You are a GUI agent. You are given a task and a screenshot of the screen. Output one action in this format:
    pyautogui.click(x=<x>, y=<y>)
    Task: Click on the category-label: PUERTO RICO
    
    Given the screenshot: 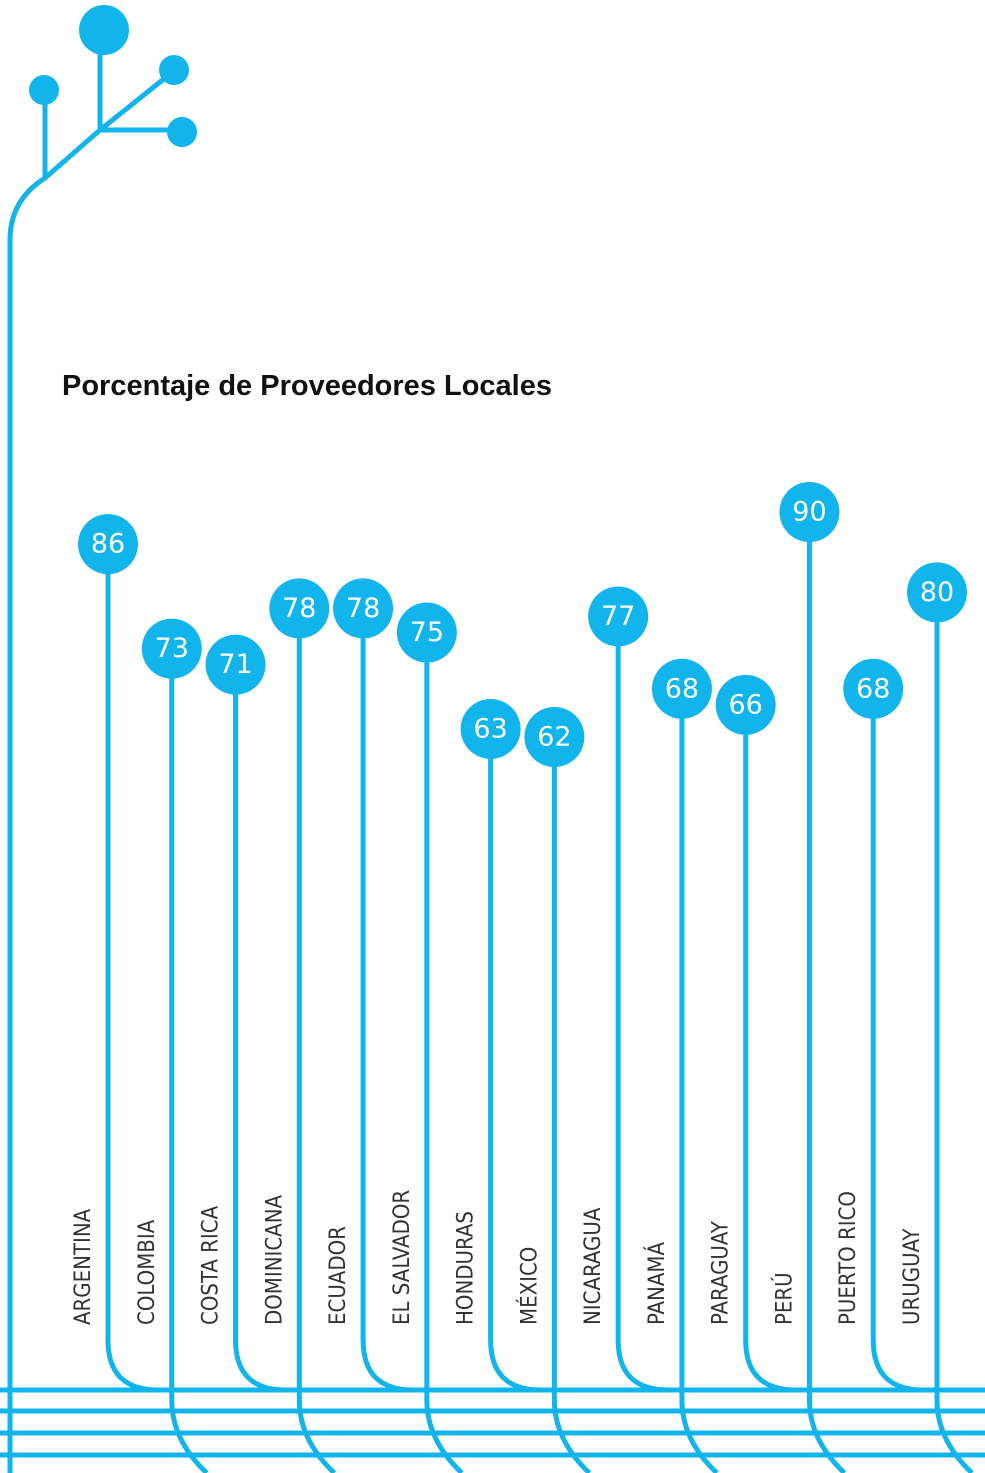 What is the action you would take?
    pyautogui.click(x=848, y=1258)
    